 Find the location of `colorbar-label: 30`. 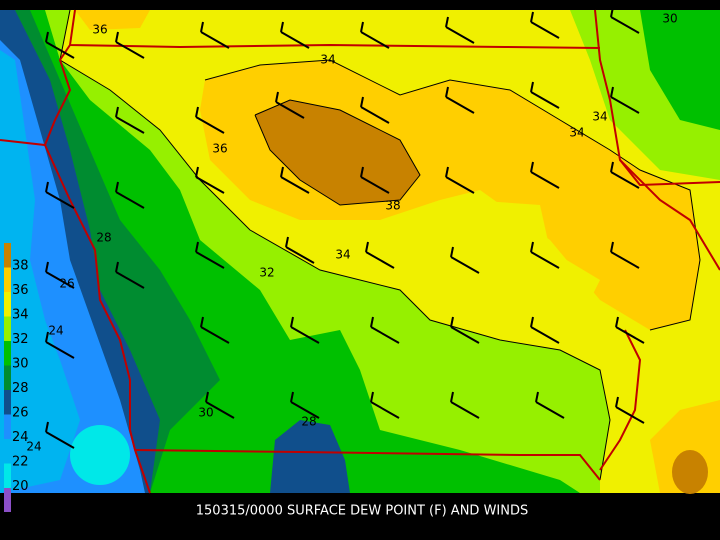

colorbar-label: 30 is located at coordinates (20, 364).